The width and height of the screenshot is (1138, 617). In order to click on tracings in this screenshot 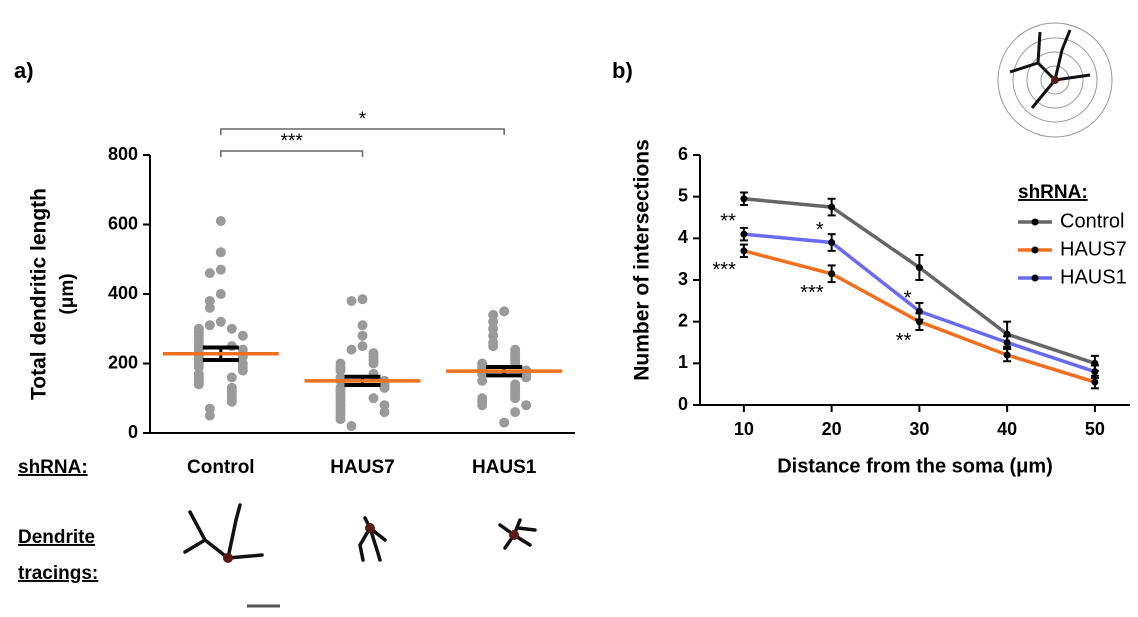, I will do `click(360, 532)`.